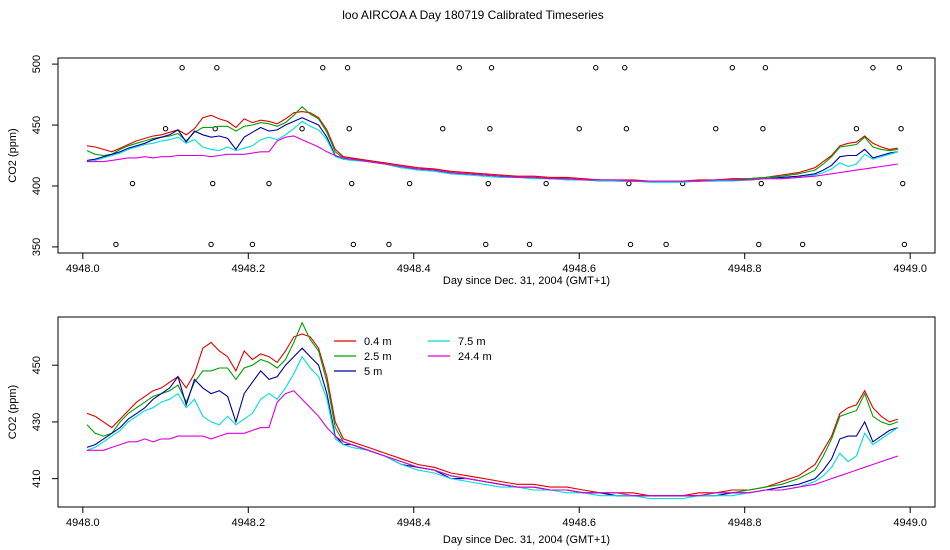 The image size is (950, 550). Describe the element at coordinates (37, 247) in the screenshot. I see `y-tick-label: 350` at that location.